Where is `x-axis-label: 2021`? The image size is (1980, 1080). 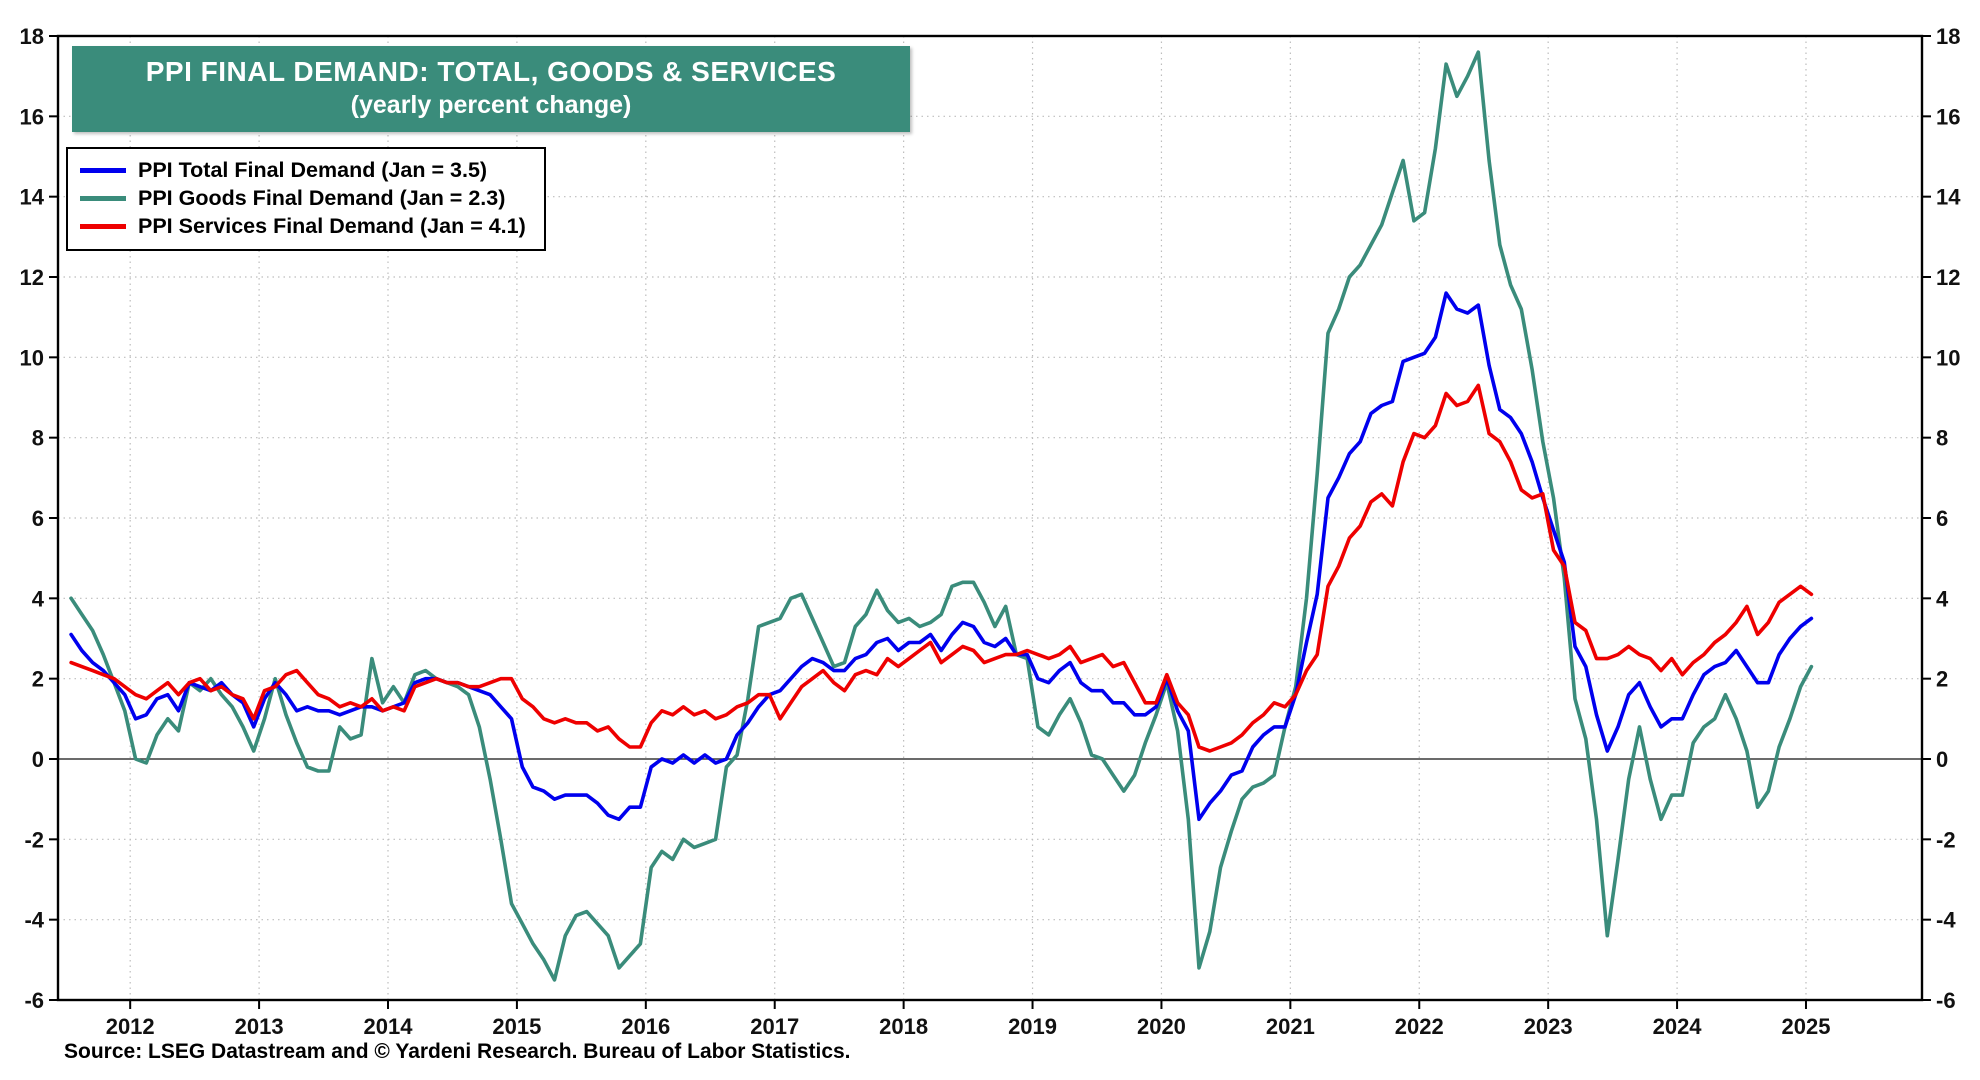
x-axis-label: 2021 is located at coordinates (1290, 1026).